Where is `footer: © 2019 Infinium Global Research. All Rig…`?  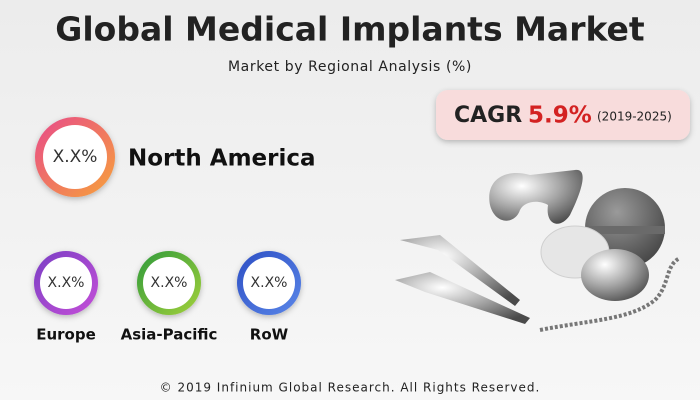
footer: © 2019 Infinium Global Research. All Rig… is located at coordinates (350, 388).